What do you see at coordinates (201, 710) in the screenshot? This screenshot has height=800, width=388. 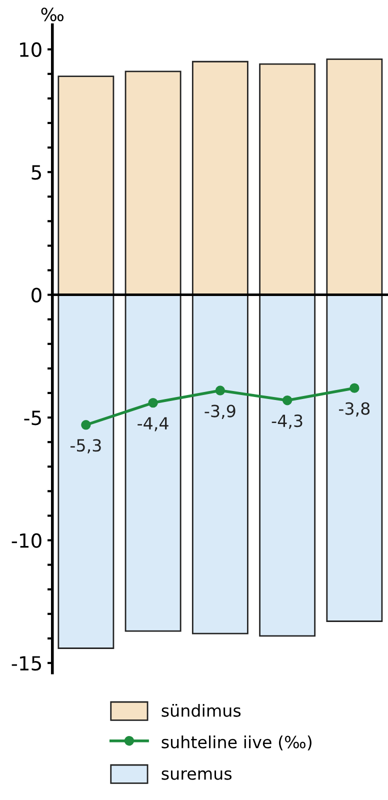 I see `legend-label: sündimus` at bounding box center [201, 710].